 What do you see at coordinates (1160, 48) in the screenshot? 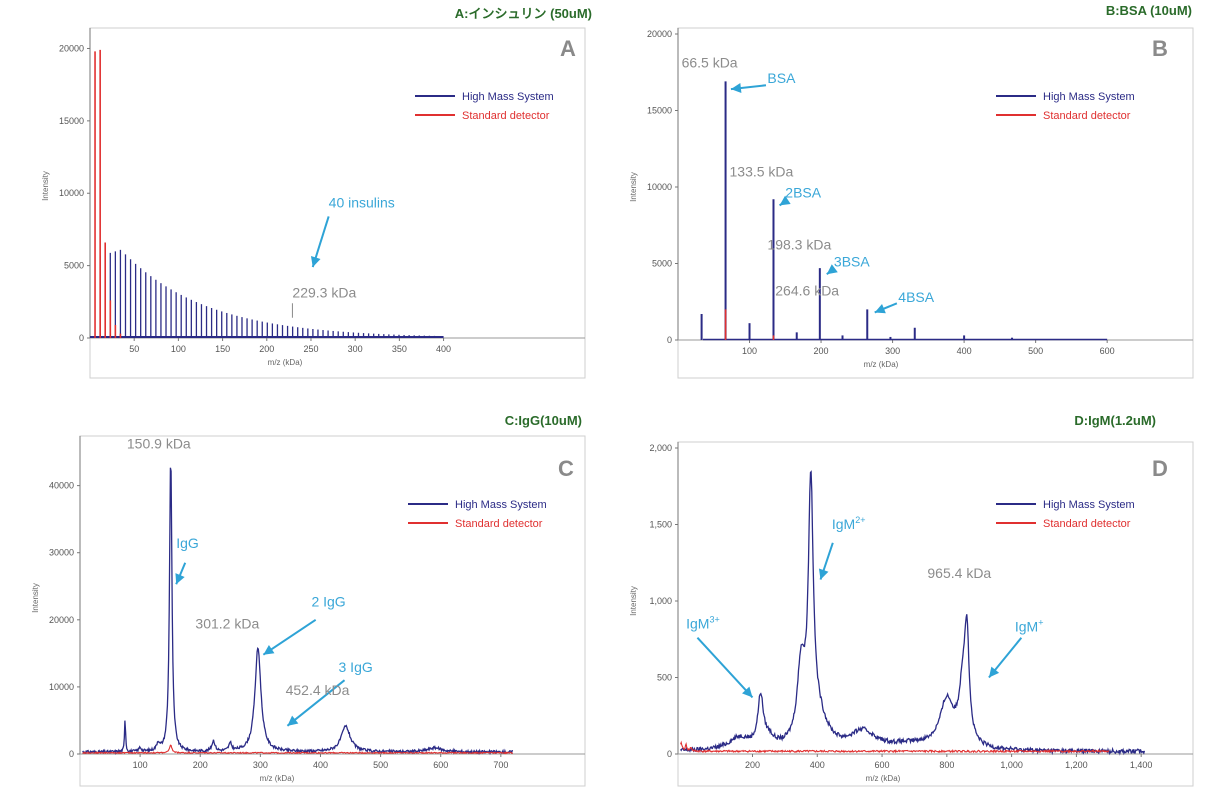
I see `panel-letter: B` at bounding box center [1160, 48].